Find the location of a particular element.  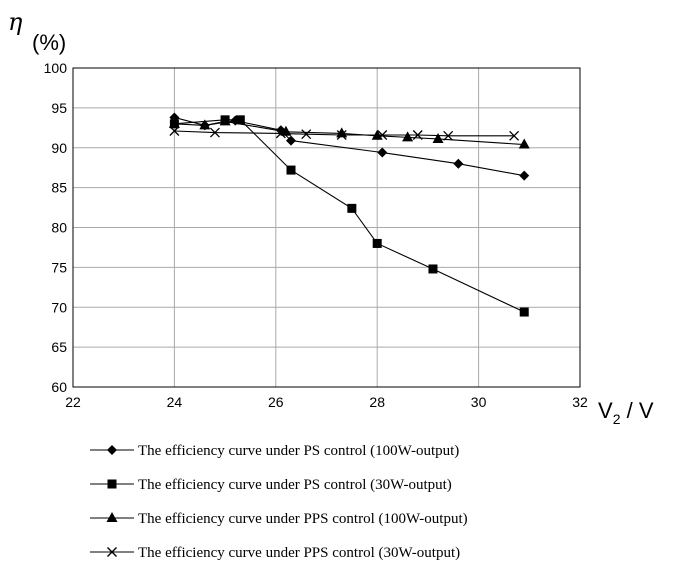

y-tick-labels: 60 65 70 75 80 85 90 95 100 is located at coordinates (56, 227).